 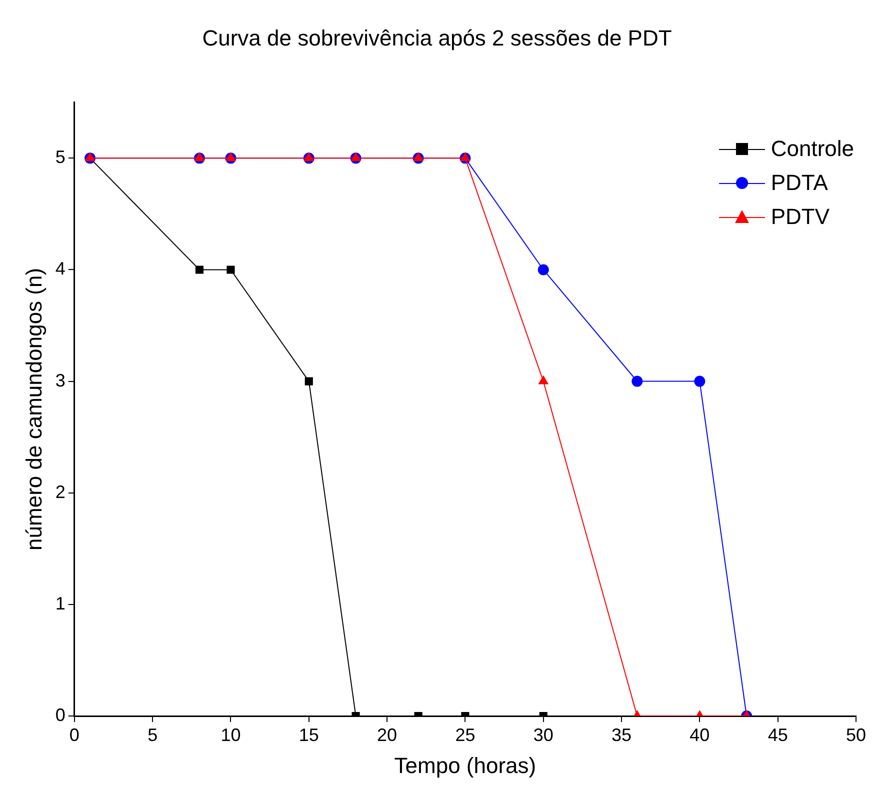 I want to click on x-axis-title: Tempo (horas), so click(x=465, y=765).